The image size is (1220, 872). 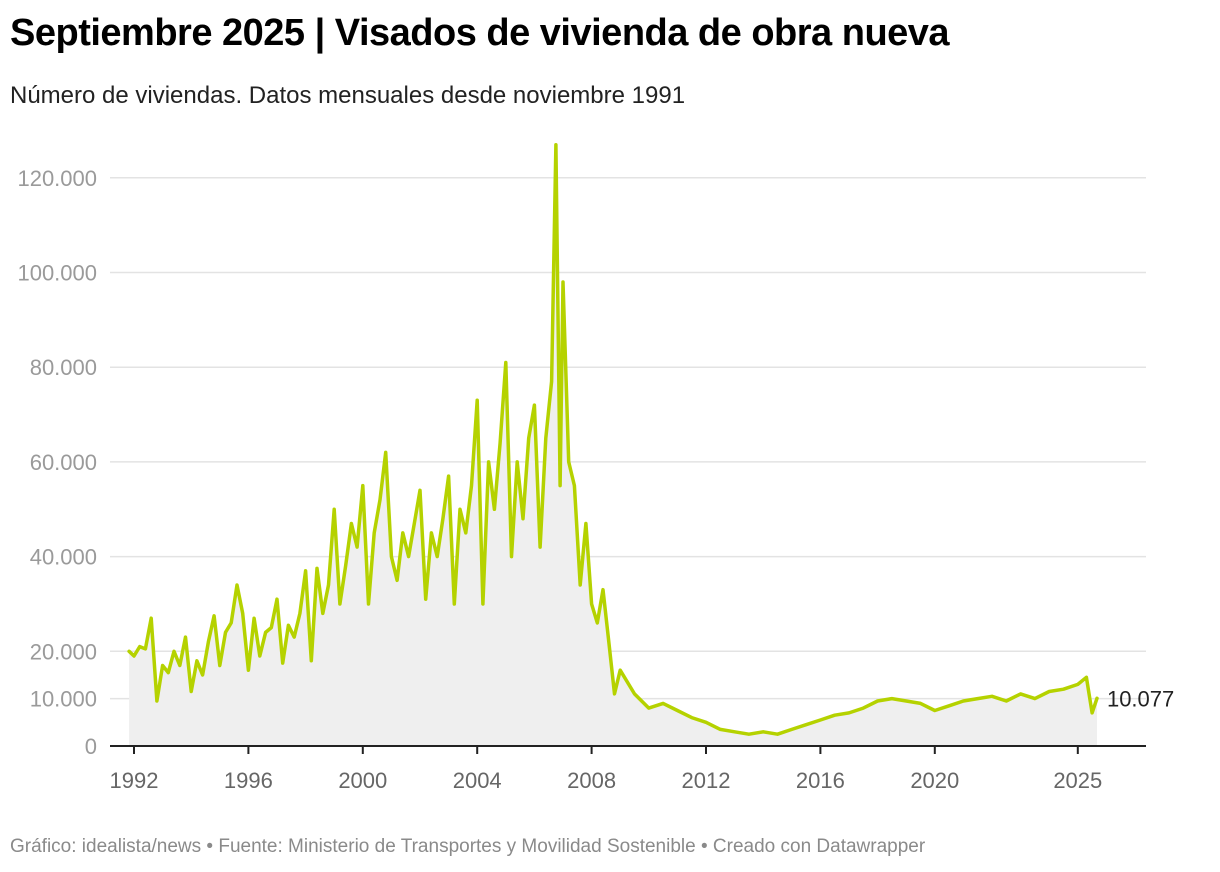 What do you see at coordinates (820, 780) in the screenshot?
I see `x-tick-label: 2016` at bounding box center [820, 780].